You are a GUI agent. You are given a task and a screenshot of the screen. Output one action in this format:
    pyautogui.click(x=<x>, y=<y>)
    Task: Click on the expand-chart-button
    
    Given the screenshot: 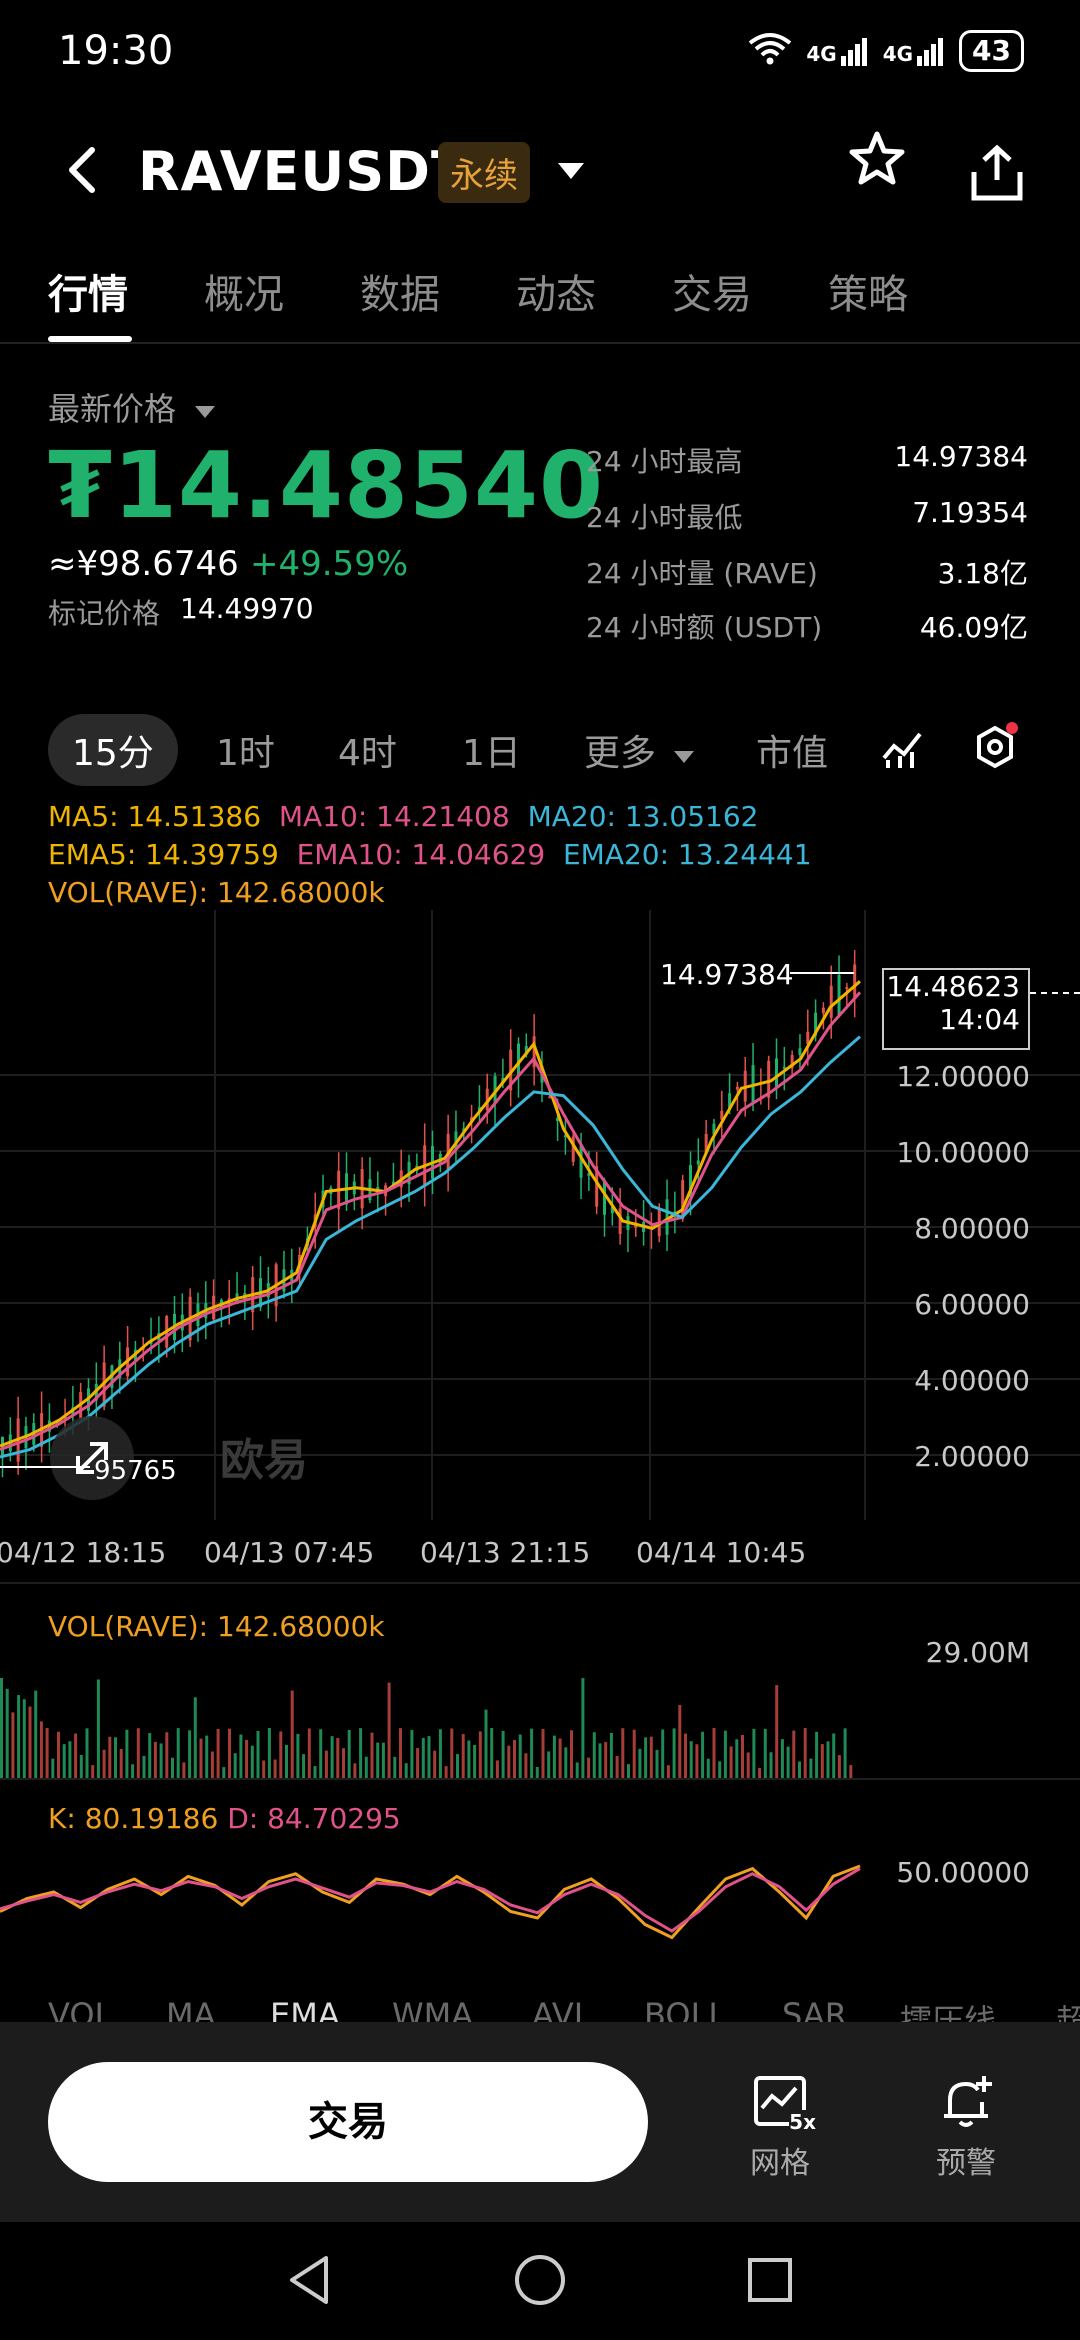 What is the action you would take?
    pyautogui.click(x=92, y=1458)
    